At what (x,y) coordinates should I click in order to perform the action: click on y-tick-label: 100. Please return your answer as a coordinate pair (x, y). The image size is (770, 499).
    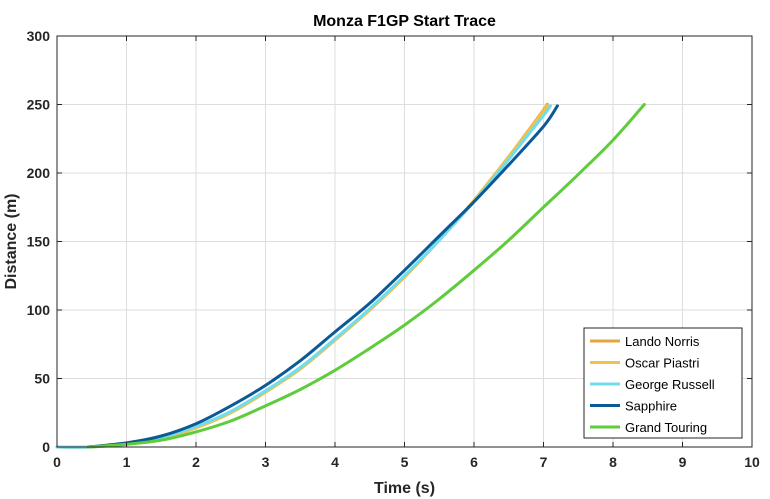
    Looking at the image, I should click on (39, 310).